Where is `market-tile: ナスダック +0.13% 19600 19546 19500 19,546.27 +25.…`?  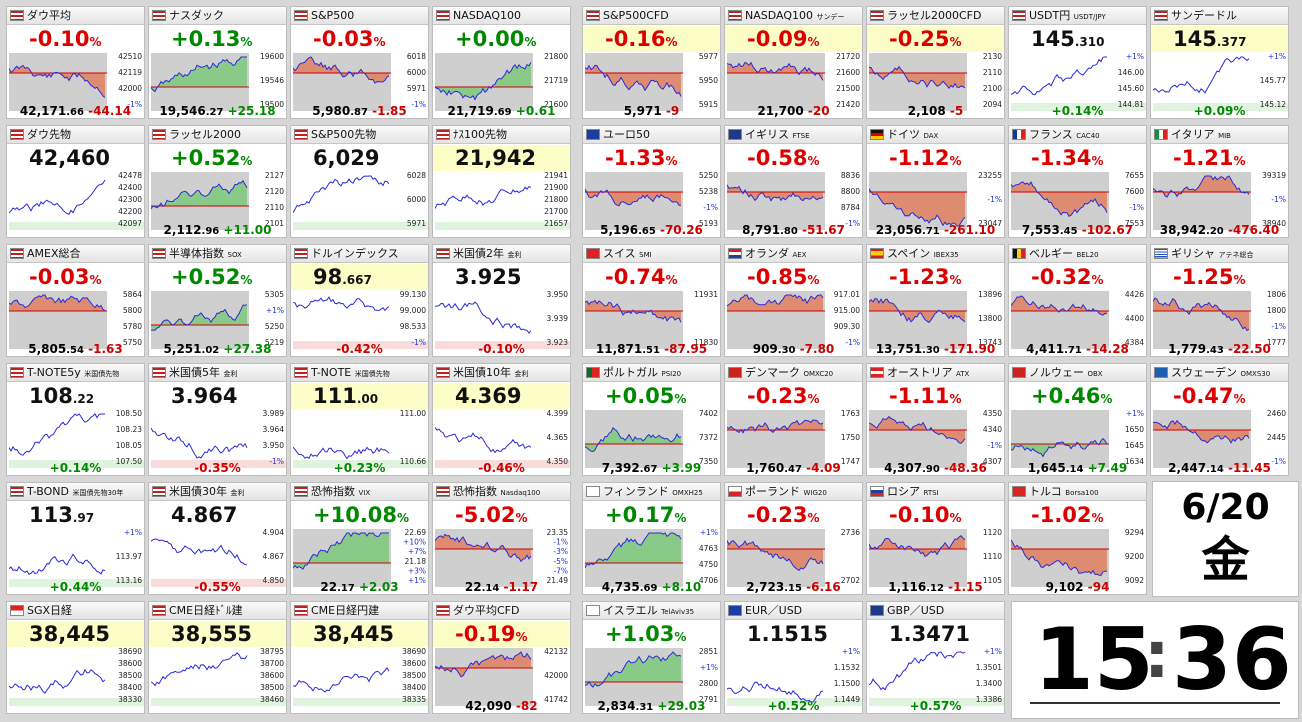 market-tile: ナスダック +0.13% 19600 19546 19500 19,546.27 +25.… is located at coordinates (217, 62).